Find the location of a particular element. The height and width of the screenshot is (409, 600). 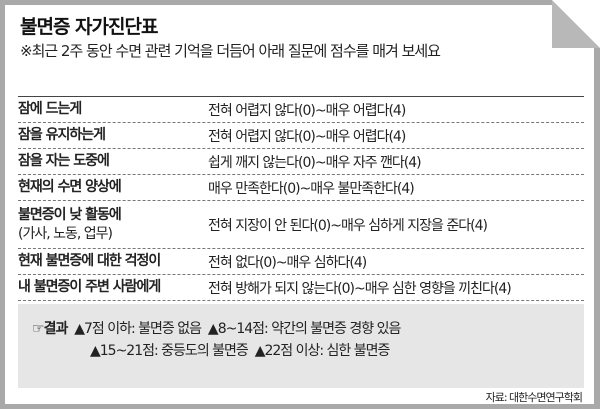

question-text: 불면증이 낮 활동에 is located at coordinates (70, 214).